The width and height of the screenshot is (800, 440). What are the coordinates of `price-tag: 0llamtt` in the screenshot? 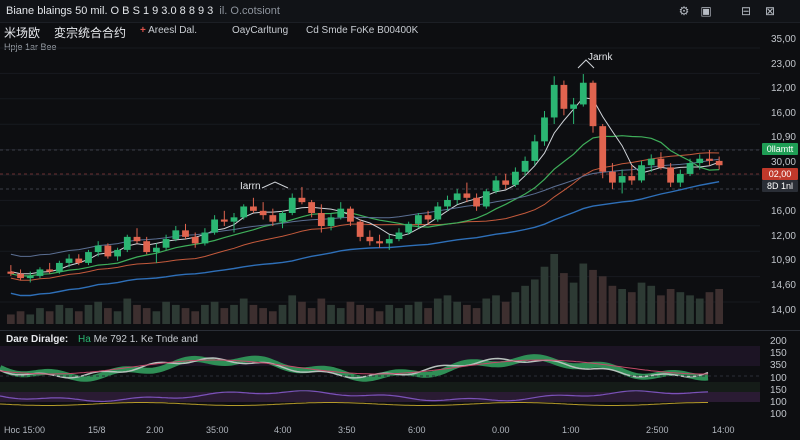 It's located at (780, 149).